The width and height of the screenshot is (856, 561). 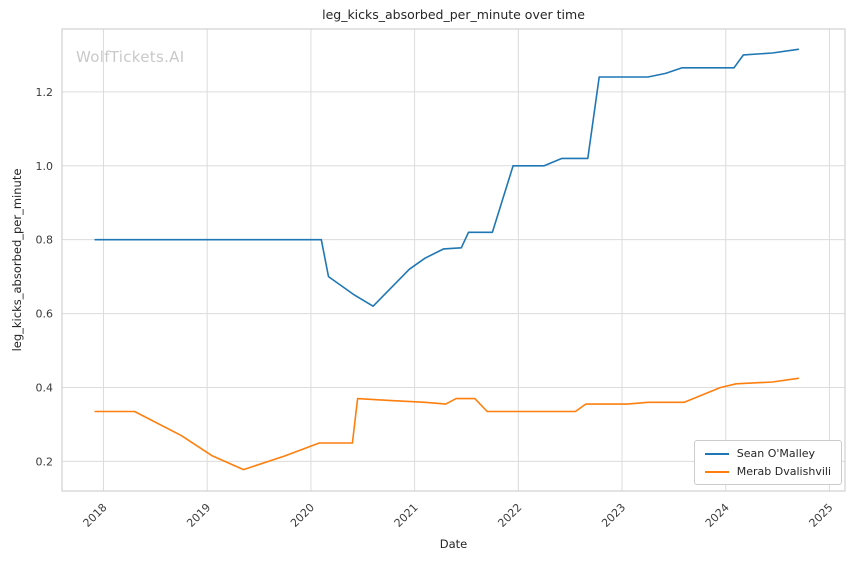 I want to click on x-tick-label: 2023, so click(x=613, y=515).